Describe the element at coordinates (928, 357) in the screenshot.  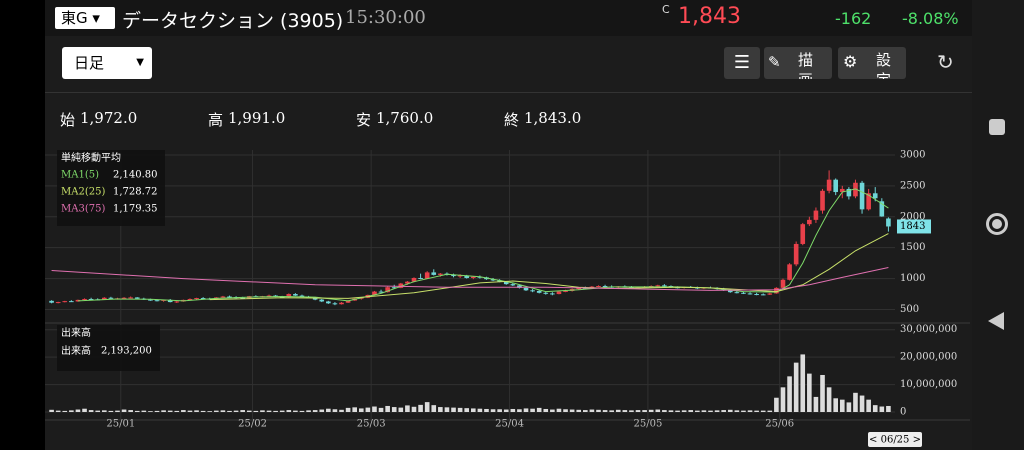
I see `volume-tick-label: 20,000,000` at that location.